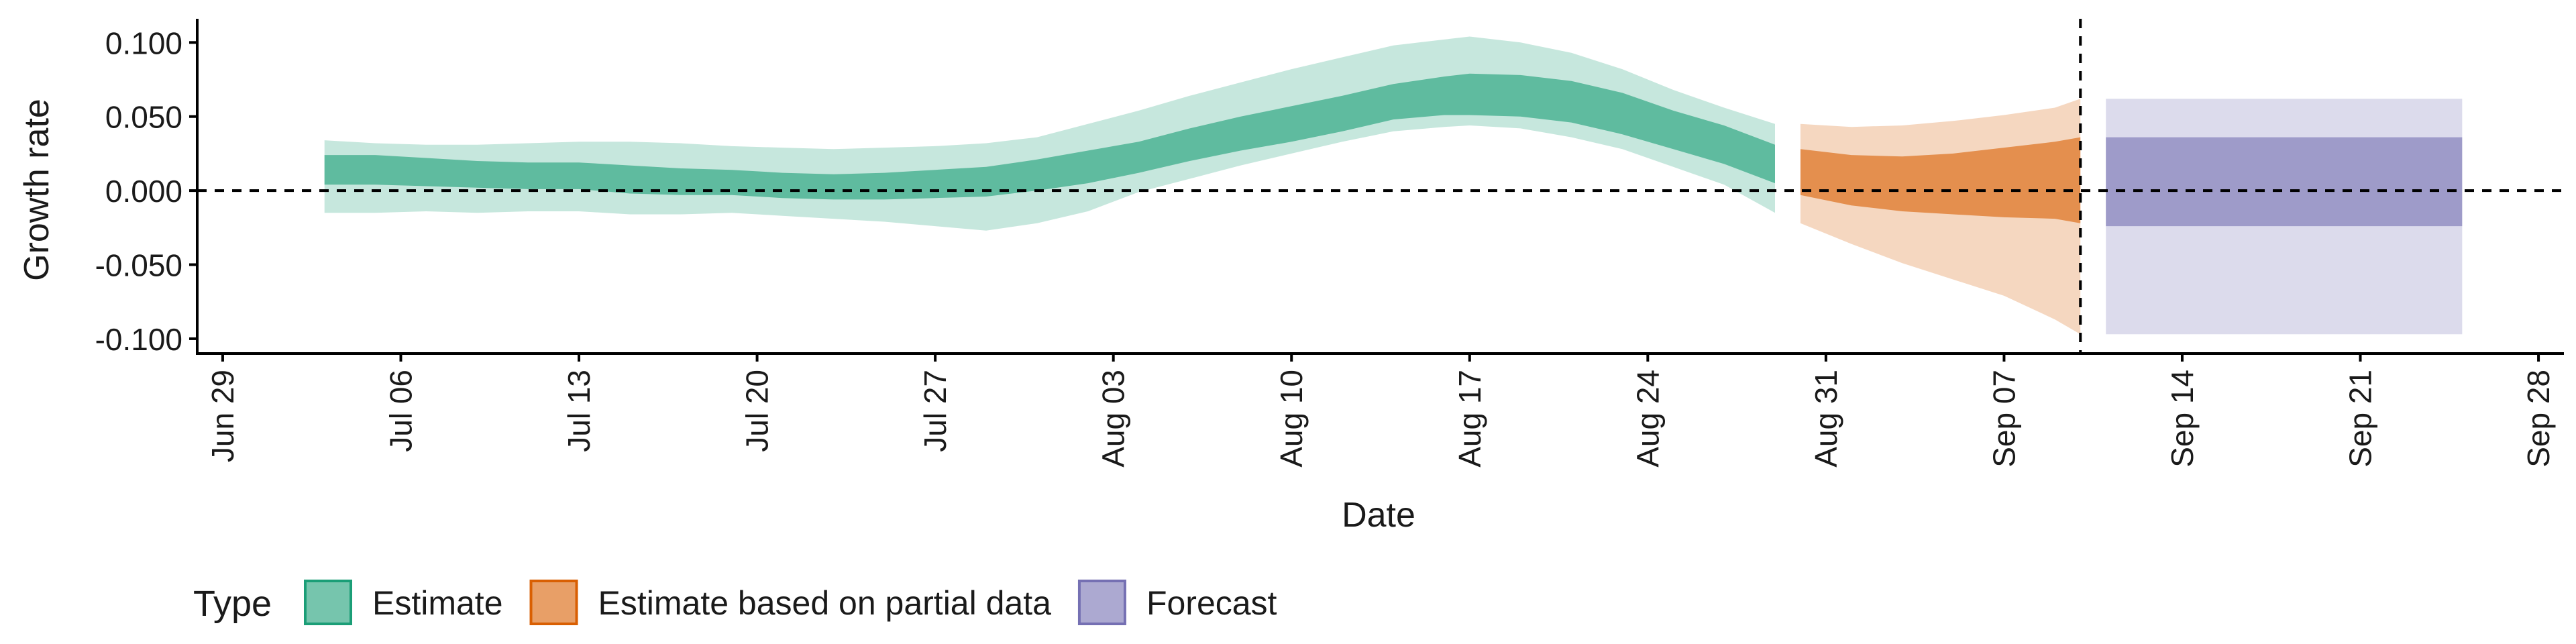 The image size is (2576, 644). What do you see at coordinates (401, 411) in the screenshot?
I see `x-tick-label: Jul 06` at bounding box center [401, 411].